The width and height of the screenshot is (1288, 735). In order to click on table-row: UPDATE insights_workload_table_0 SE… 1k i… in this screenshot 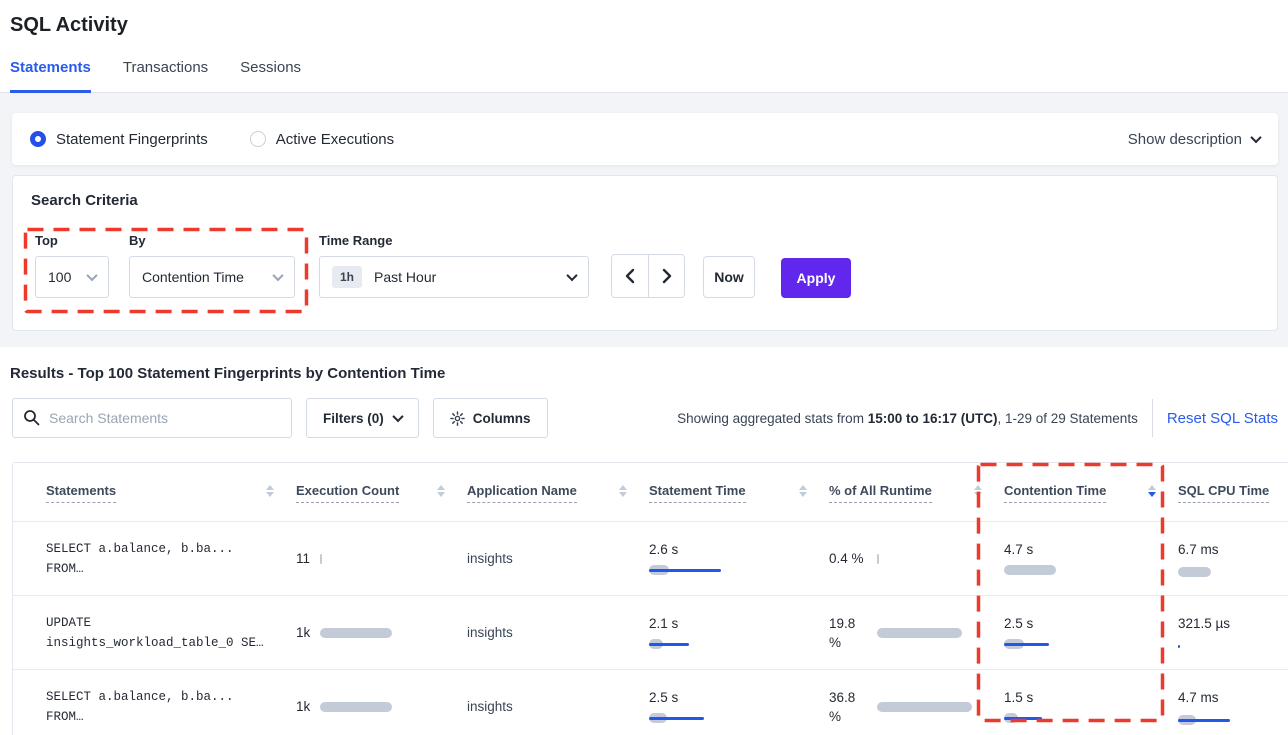, I will do `click(650, 632)`.